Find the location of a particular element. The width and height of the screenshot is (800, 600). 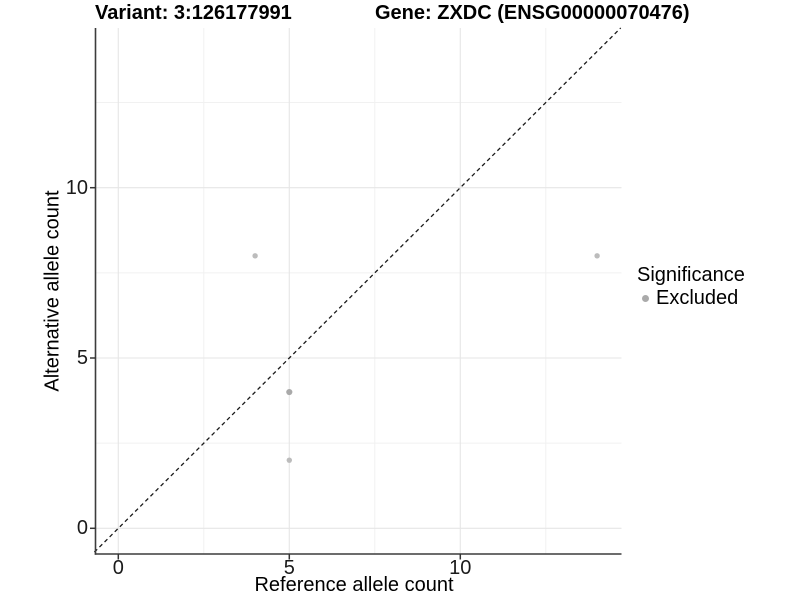

legend: Significance Excluded is located at coordinates (691, 286).